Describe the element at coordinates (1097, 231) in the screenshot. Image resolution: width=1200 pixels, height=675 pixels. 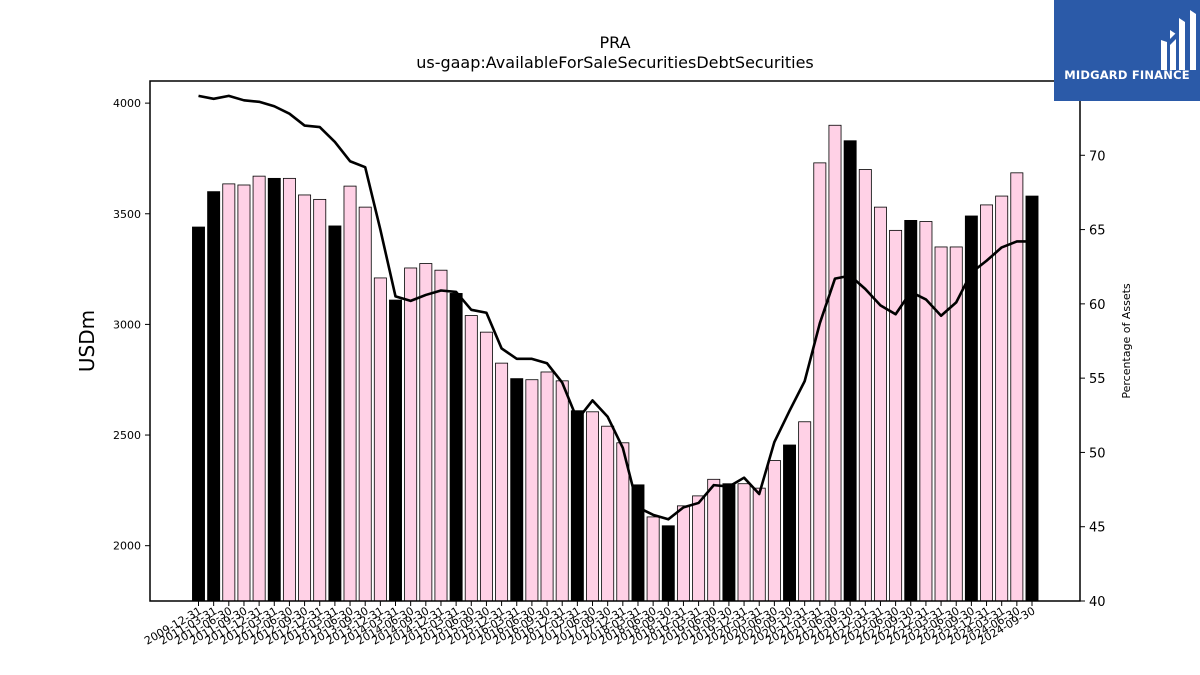
I see `y2-tick-label: 65` at that location.